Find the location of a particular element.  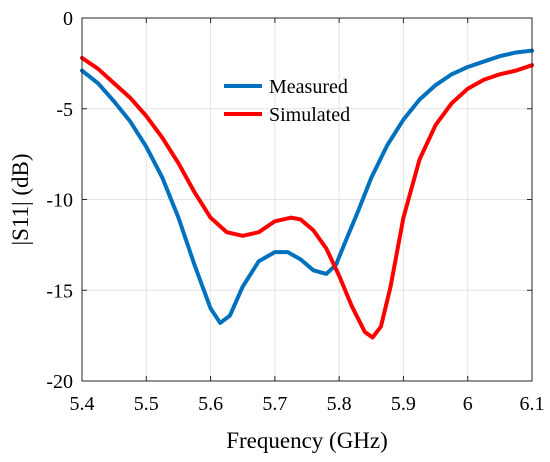

x-tick-label: 6.1 is located at coordinates (532, 404).